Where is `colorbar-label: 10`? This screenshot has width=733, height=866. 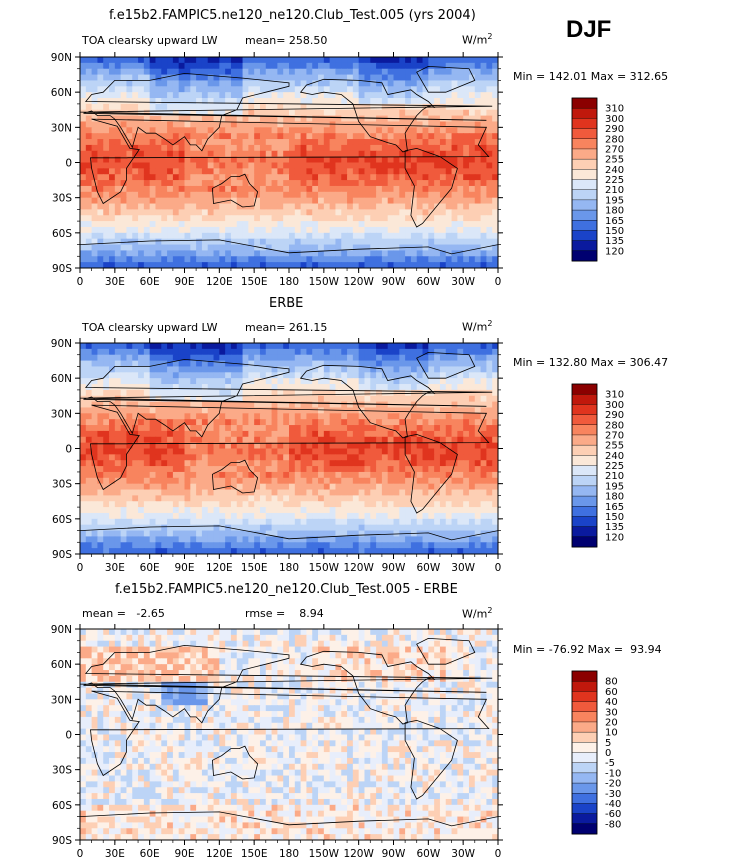 colorbar-label: 10 is located at coordinates (611, 733).